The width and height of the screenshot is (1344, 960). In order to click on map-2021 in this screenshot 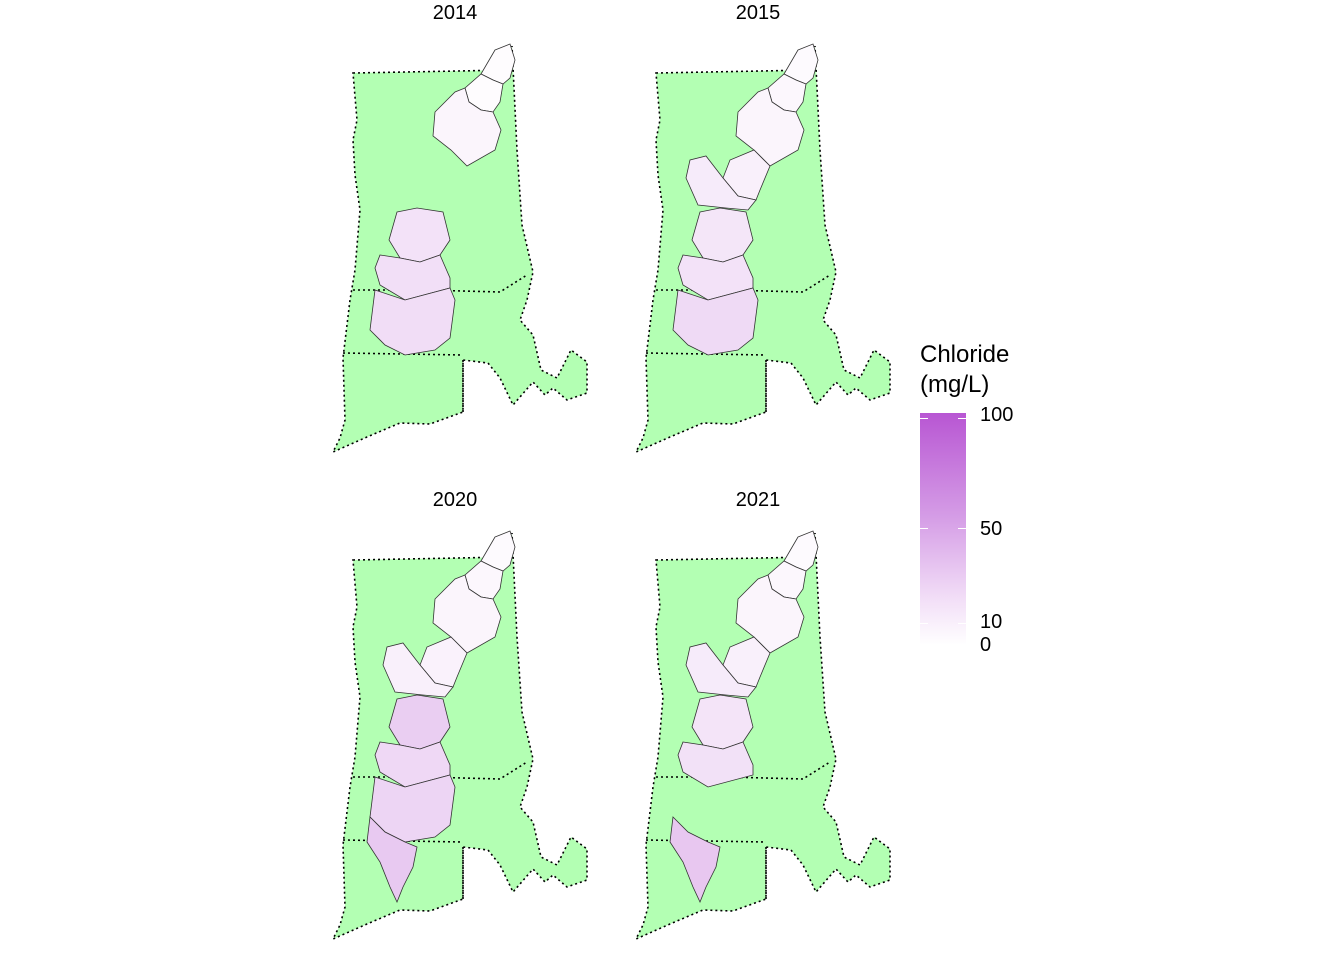, I will do `click(762, 735)`.